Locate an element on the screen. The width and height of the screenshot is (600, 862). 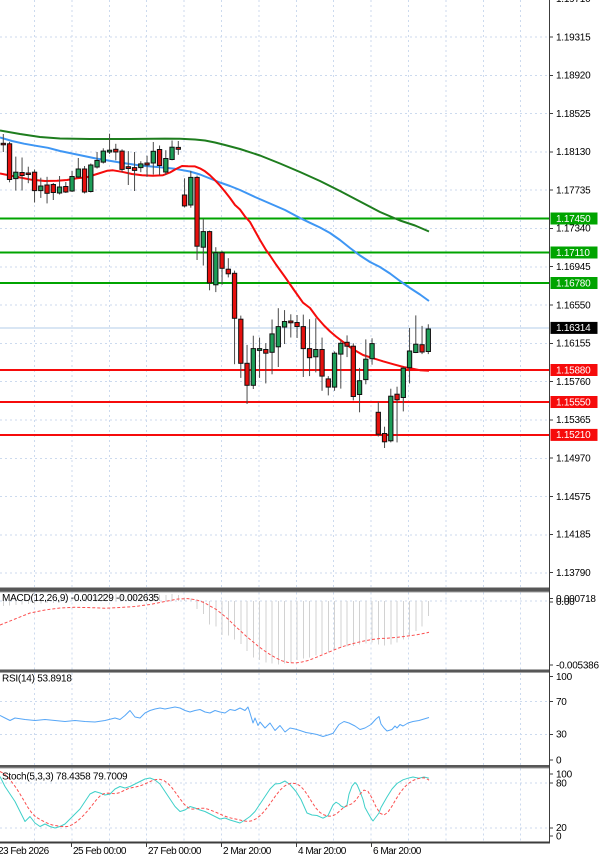
svg-text: 30 is located at coordinates (561, 735).